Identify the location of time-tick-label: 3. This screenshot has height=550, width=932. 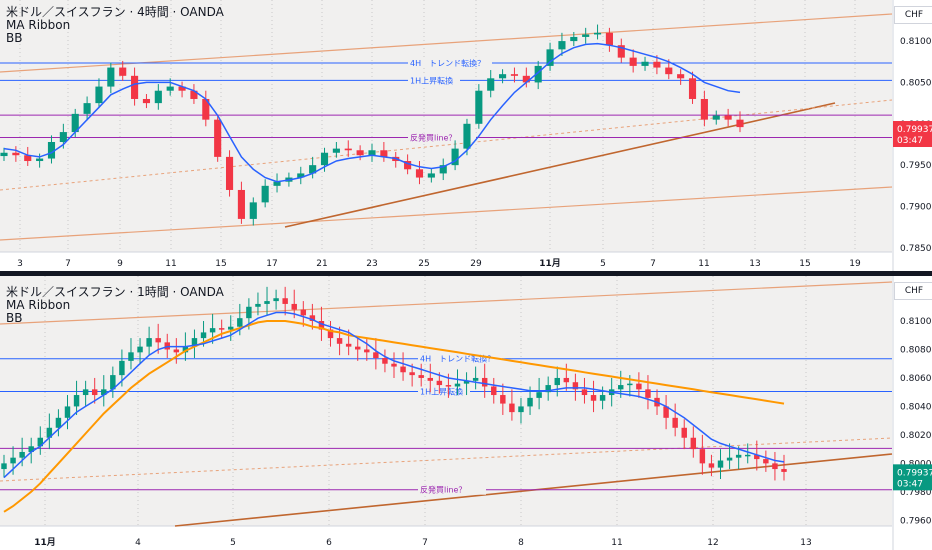
(20, 264).